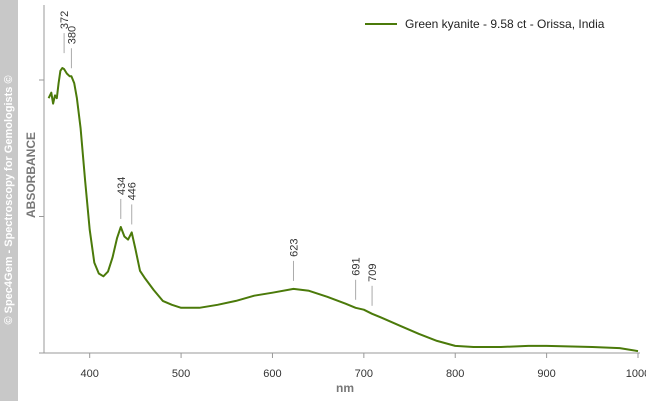  Describe the element at coordinates (122, 186) in the screenshot. I see `peak-label: 434` at that location.